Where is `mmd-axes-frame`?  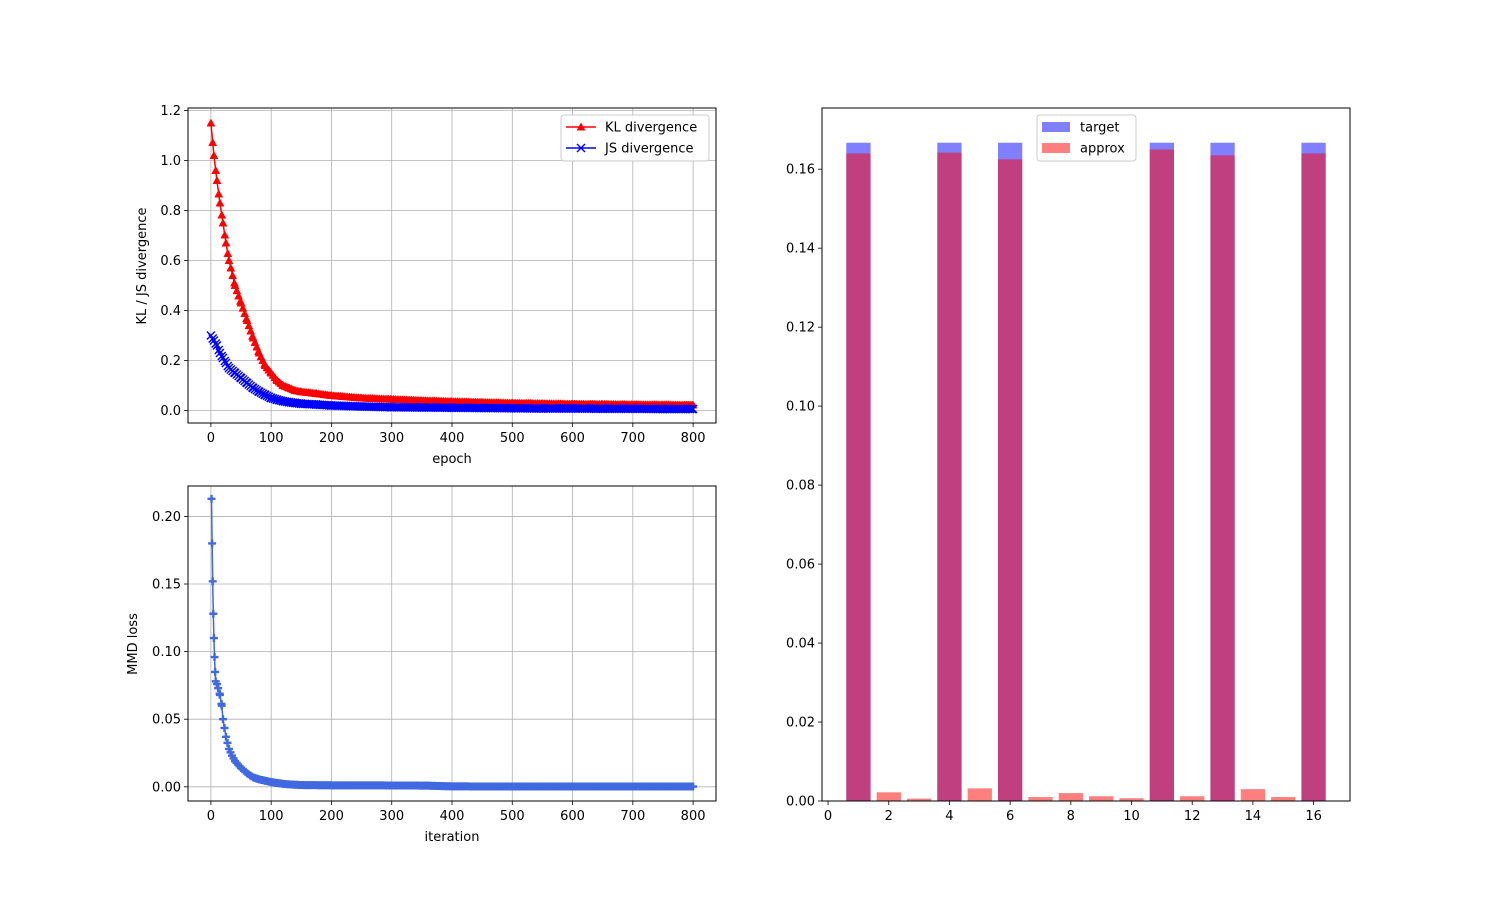
mmd-axes-frame is located at coordinates (452, 643).